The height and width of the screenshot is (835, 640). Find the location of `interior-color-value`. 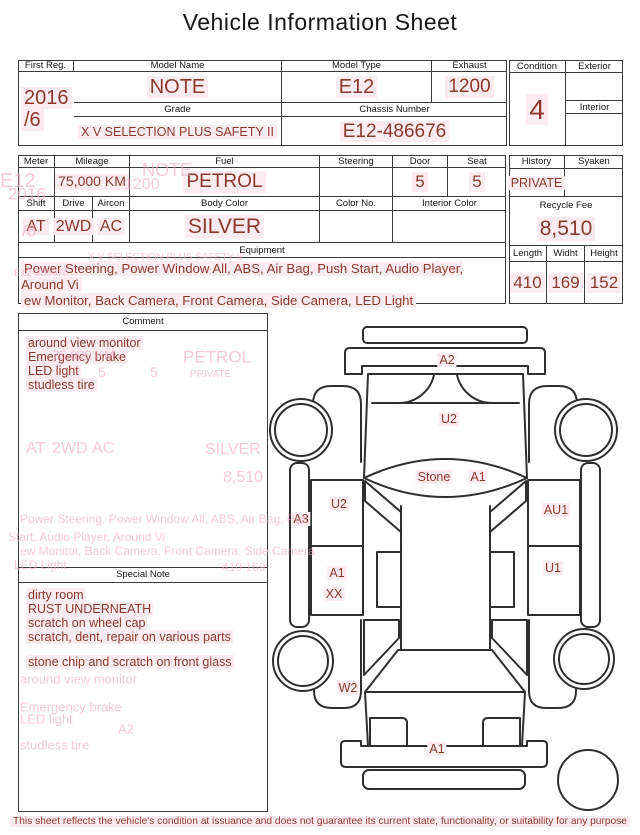

interior-color-value is located at coordinates (449, 227).